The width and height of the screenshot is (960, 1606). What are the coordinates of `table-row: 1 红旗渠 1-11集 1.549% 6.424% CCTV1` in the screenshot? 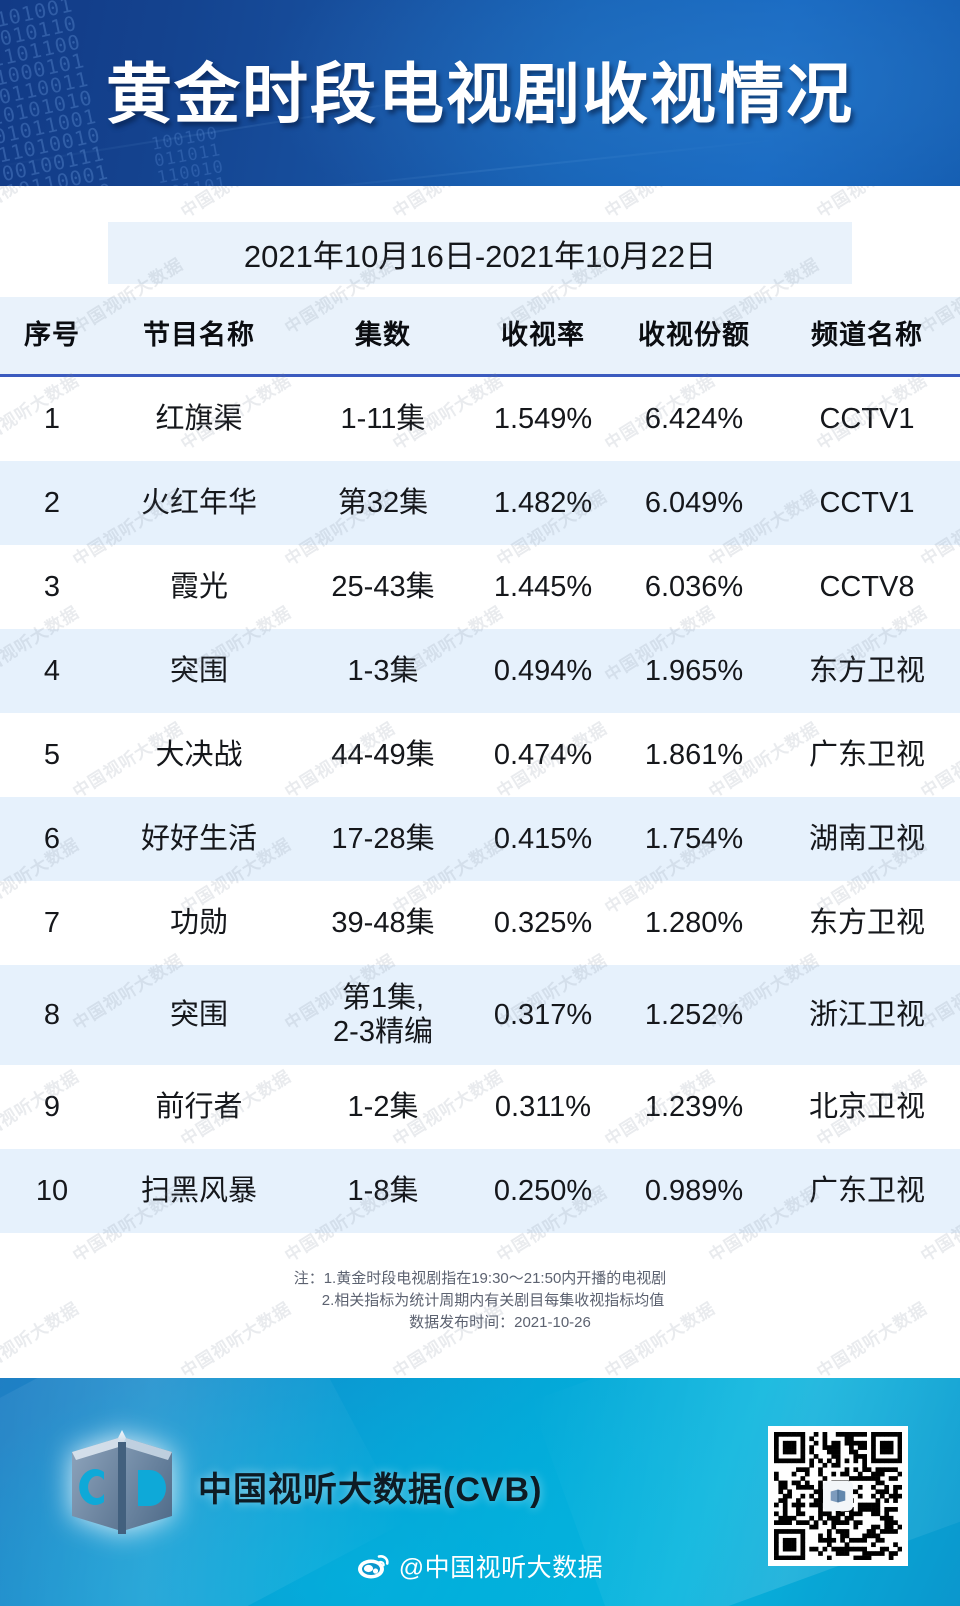 It's located at (480, 419).